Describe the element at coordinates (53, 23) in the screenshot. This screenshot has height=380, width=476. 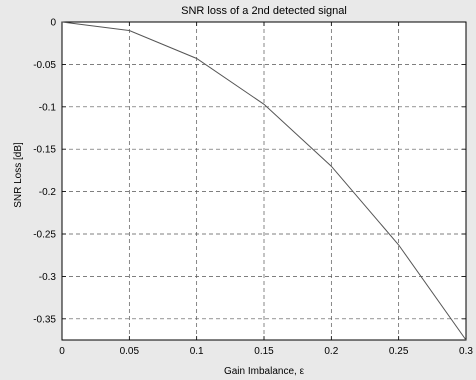
I see `y-tick-label: 0` at that location.